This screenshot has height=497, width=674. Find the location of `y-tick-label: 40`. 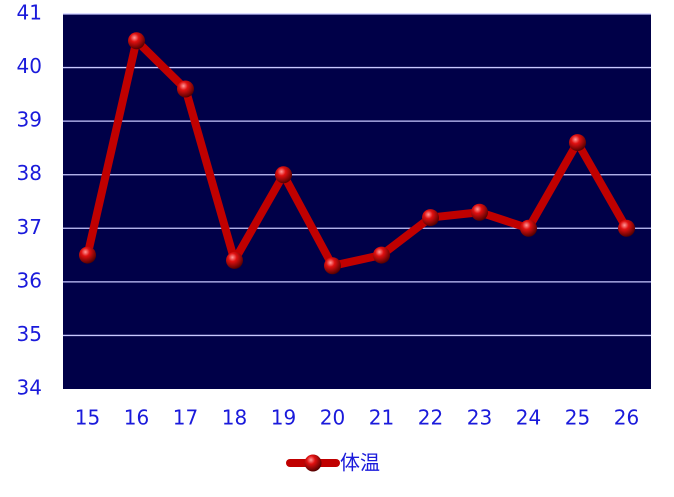

y-tick-label: 40 is located at coordinates (29, 66).